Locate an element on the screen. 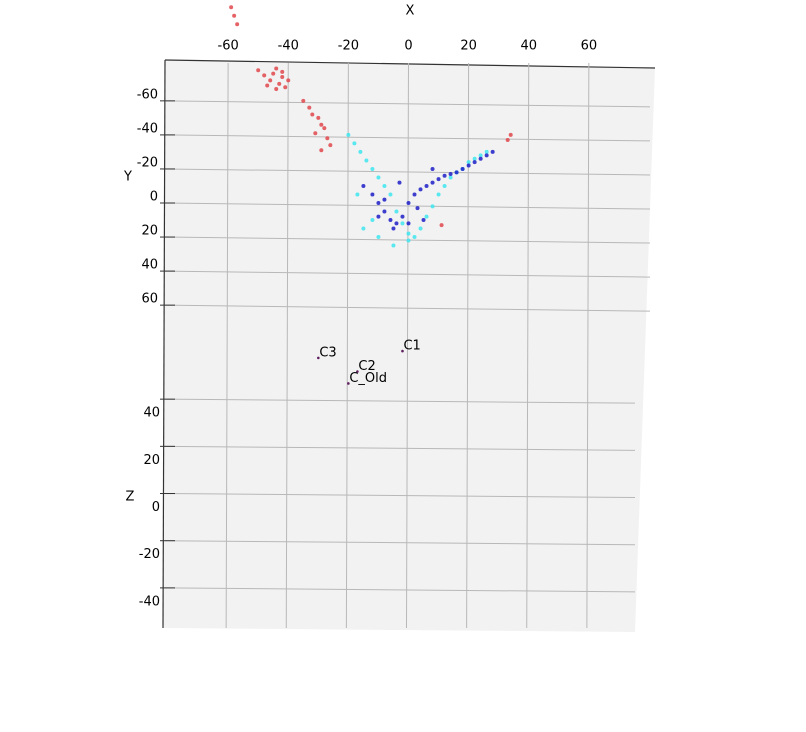 This screenshot has width=806, height=732. z-tick-label: -40 is located at coordinates (149, 601).